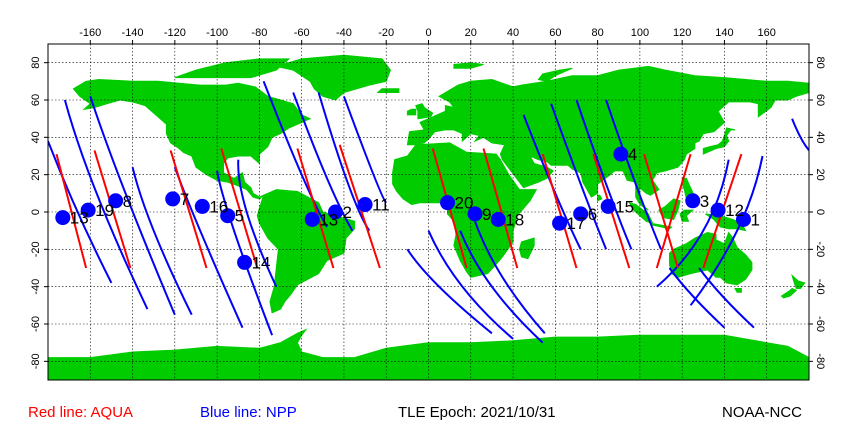 The height and width of the screenshot is (425, 850). I want to click on satellite-marker-label: 16, so click(218, 206).